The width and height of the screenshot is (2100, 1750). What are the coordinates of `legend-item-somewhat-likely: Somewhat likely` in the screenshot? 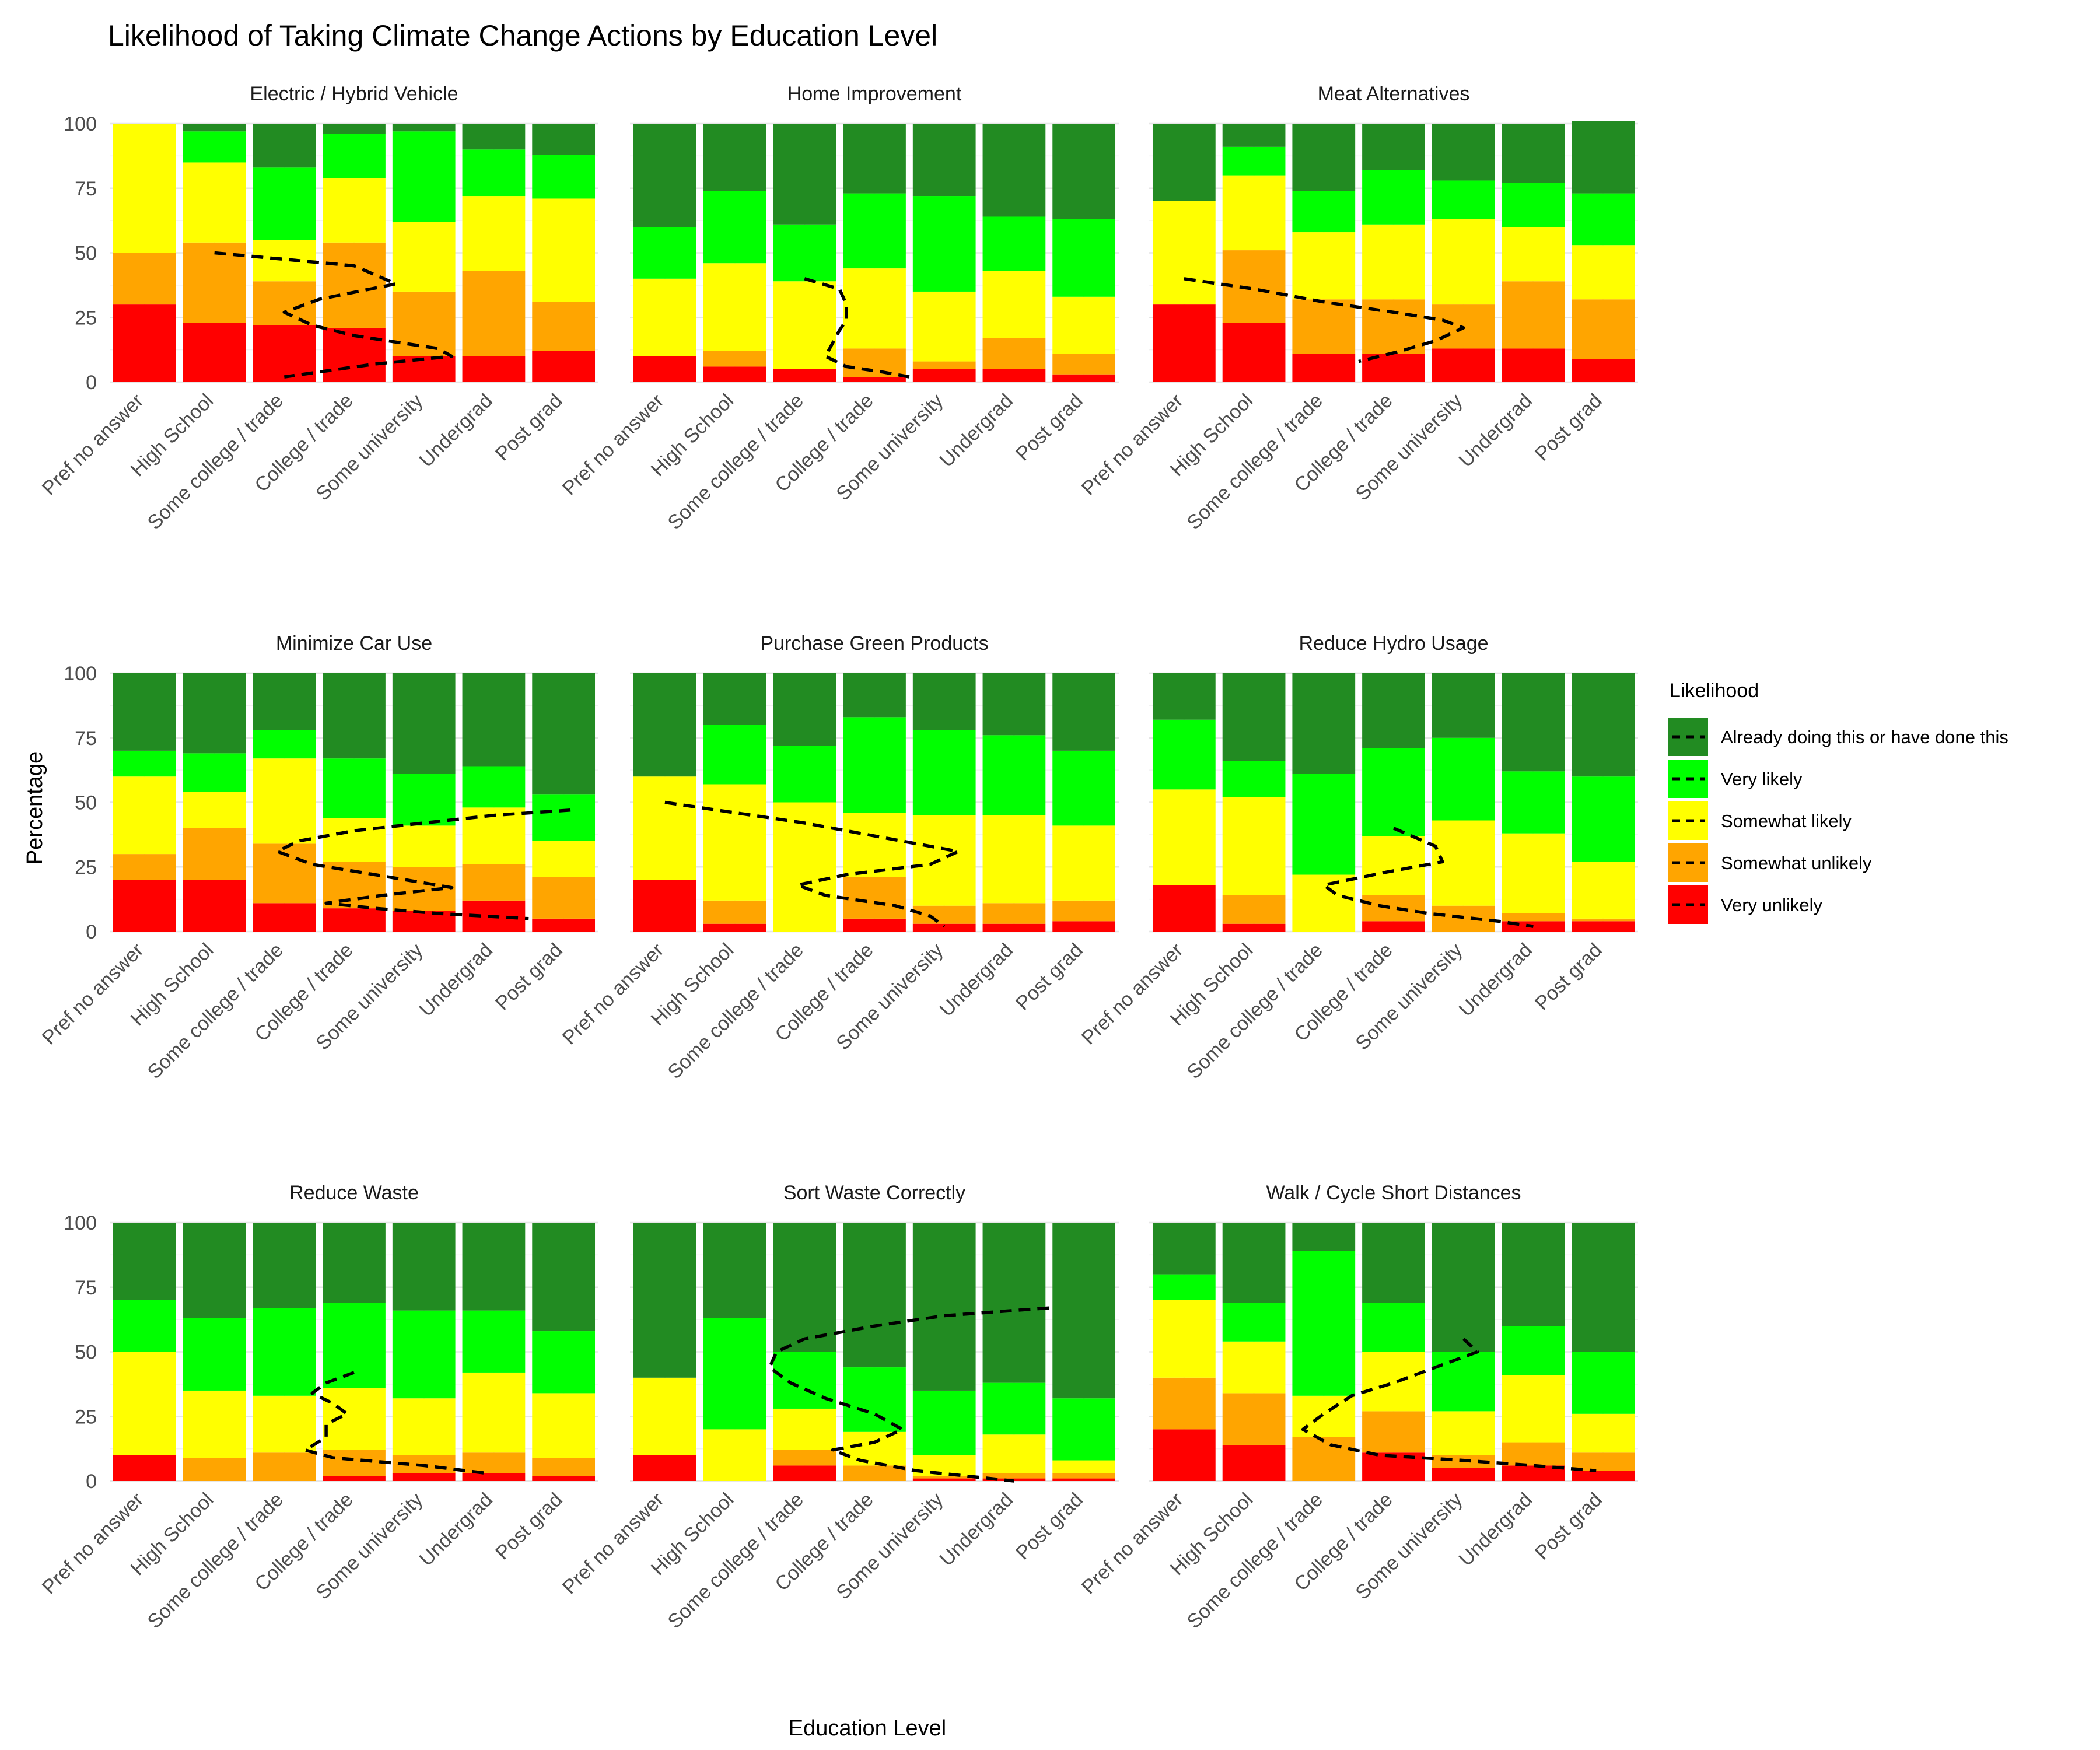 It's located at (1760, 821).